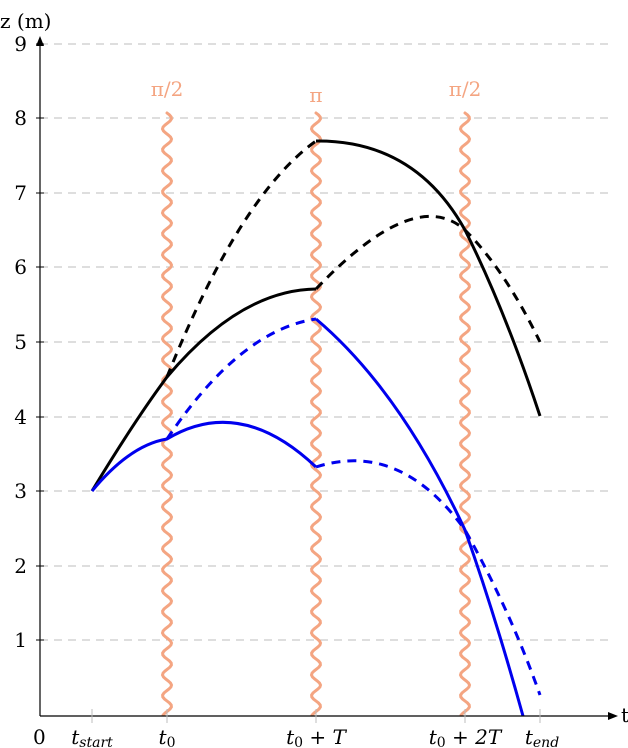 The width and height of the screenshot is (628, 748). What do you see at coordinates (20, 342) in the screenshot?
I see `y-tick-label-5: 5` at bounding box center [20, 342].